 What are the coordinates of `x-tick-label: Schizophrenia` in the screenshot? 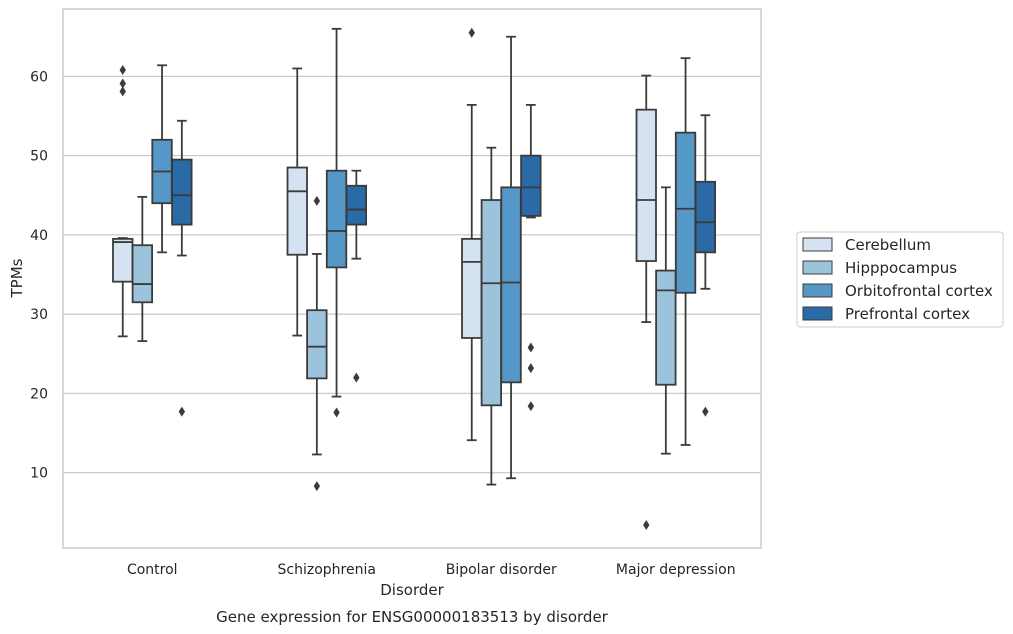 It's located at (327, 570).